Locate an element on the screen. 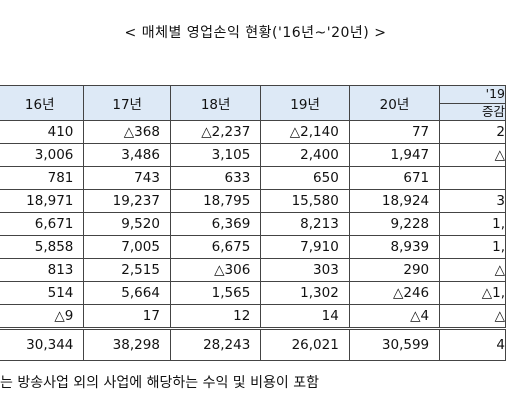 This screenshot has width=511, height=400. table-cell: △4 is located at coordinates (394, 316).